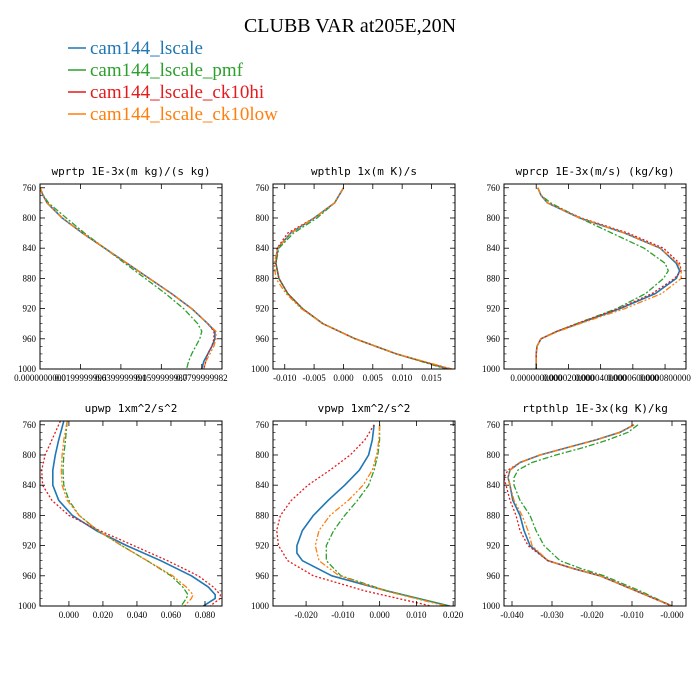  I want to click on x-tick-label: 0.0000600000, so click(633, 378).